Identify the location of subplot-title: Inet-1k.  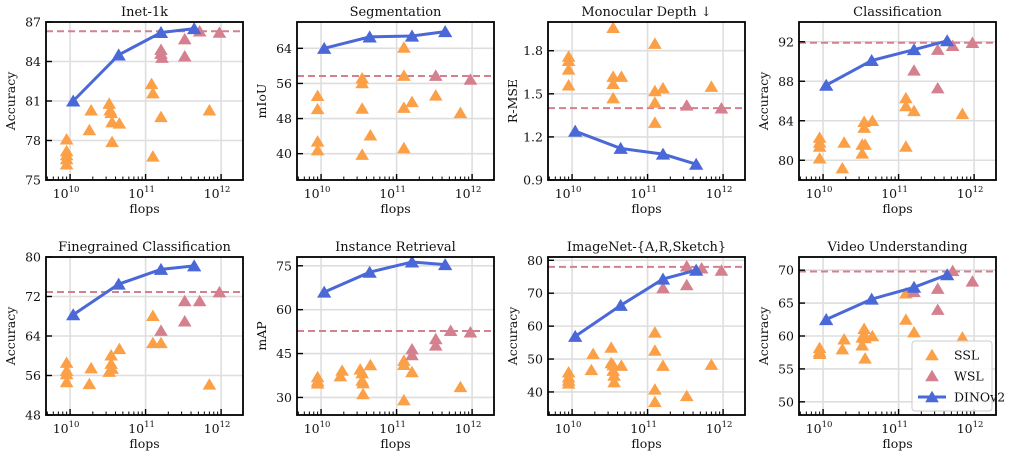
(144, 12).